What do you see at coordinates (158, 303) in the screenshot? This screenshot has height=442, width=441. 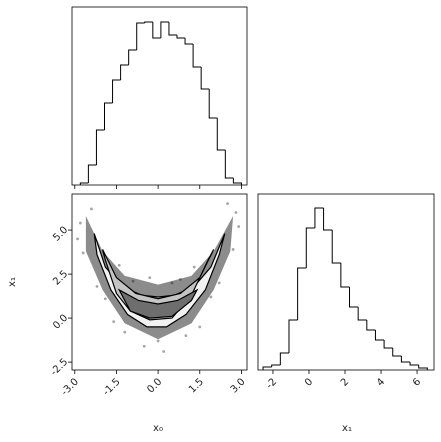 I see `contour` at bounding box center [158, 303].